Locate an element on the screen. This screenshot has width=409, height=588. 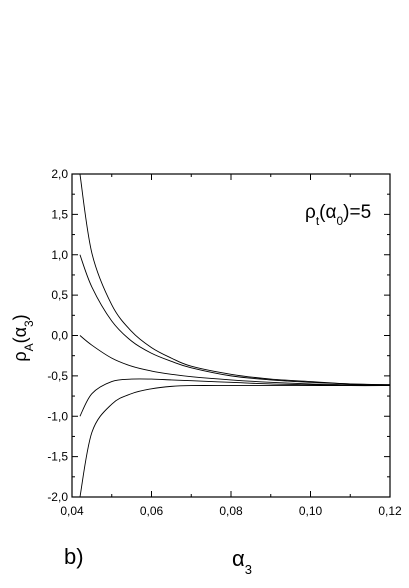
y-tick-label: 0,5 is located at coordinates (59, 295).